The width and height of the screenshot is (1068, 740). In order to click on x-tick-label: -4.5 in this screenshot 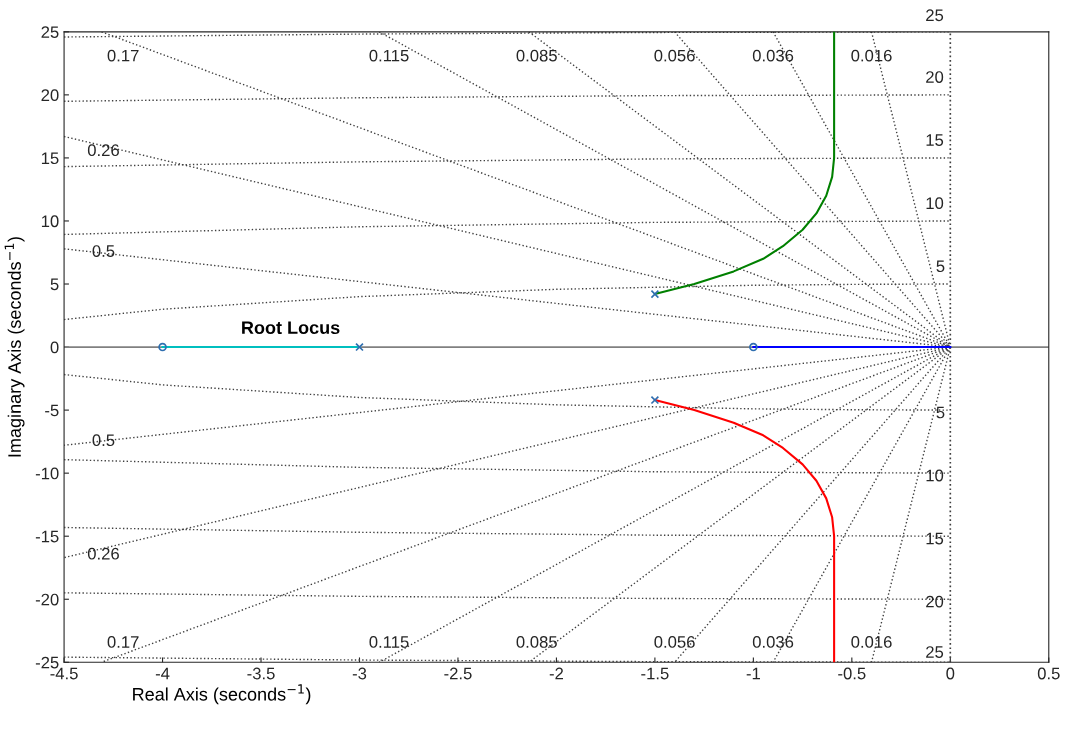, I will do `click(64, 673)`.